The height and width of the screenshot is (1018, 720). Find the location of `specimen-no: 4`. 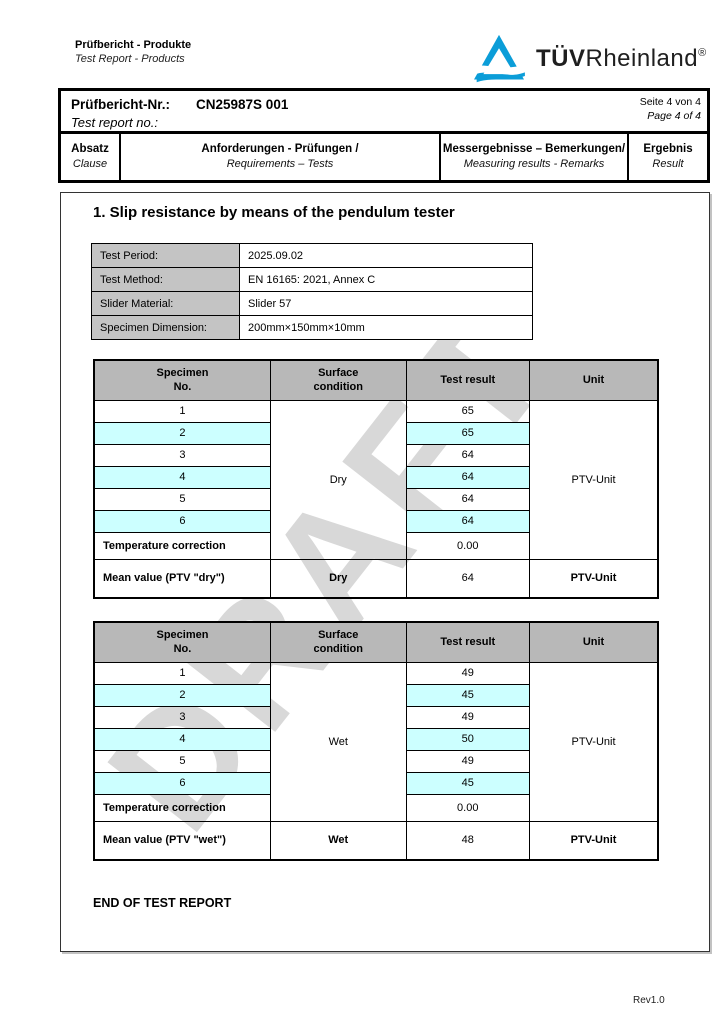

specimen-no: 4 is located at coordinates (182, 739).